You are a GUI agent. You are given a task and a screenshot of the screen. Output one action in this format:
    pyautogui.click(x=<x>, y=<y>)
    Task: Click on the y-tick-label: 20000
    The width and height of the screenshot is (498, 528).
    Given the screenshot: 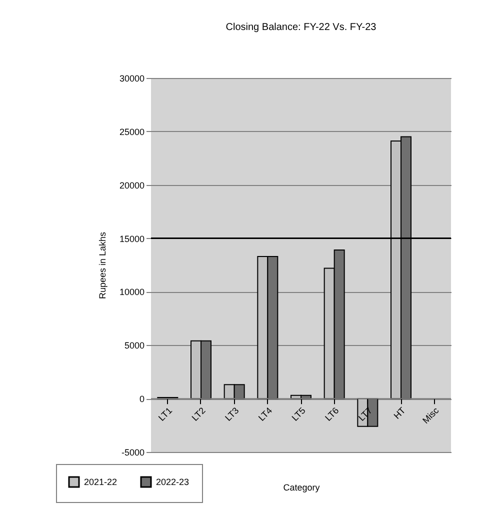 What is the action you would take?
    pyautogui.click(x=131, y=185)
    